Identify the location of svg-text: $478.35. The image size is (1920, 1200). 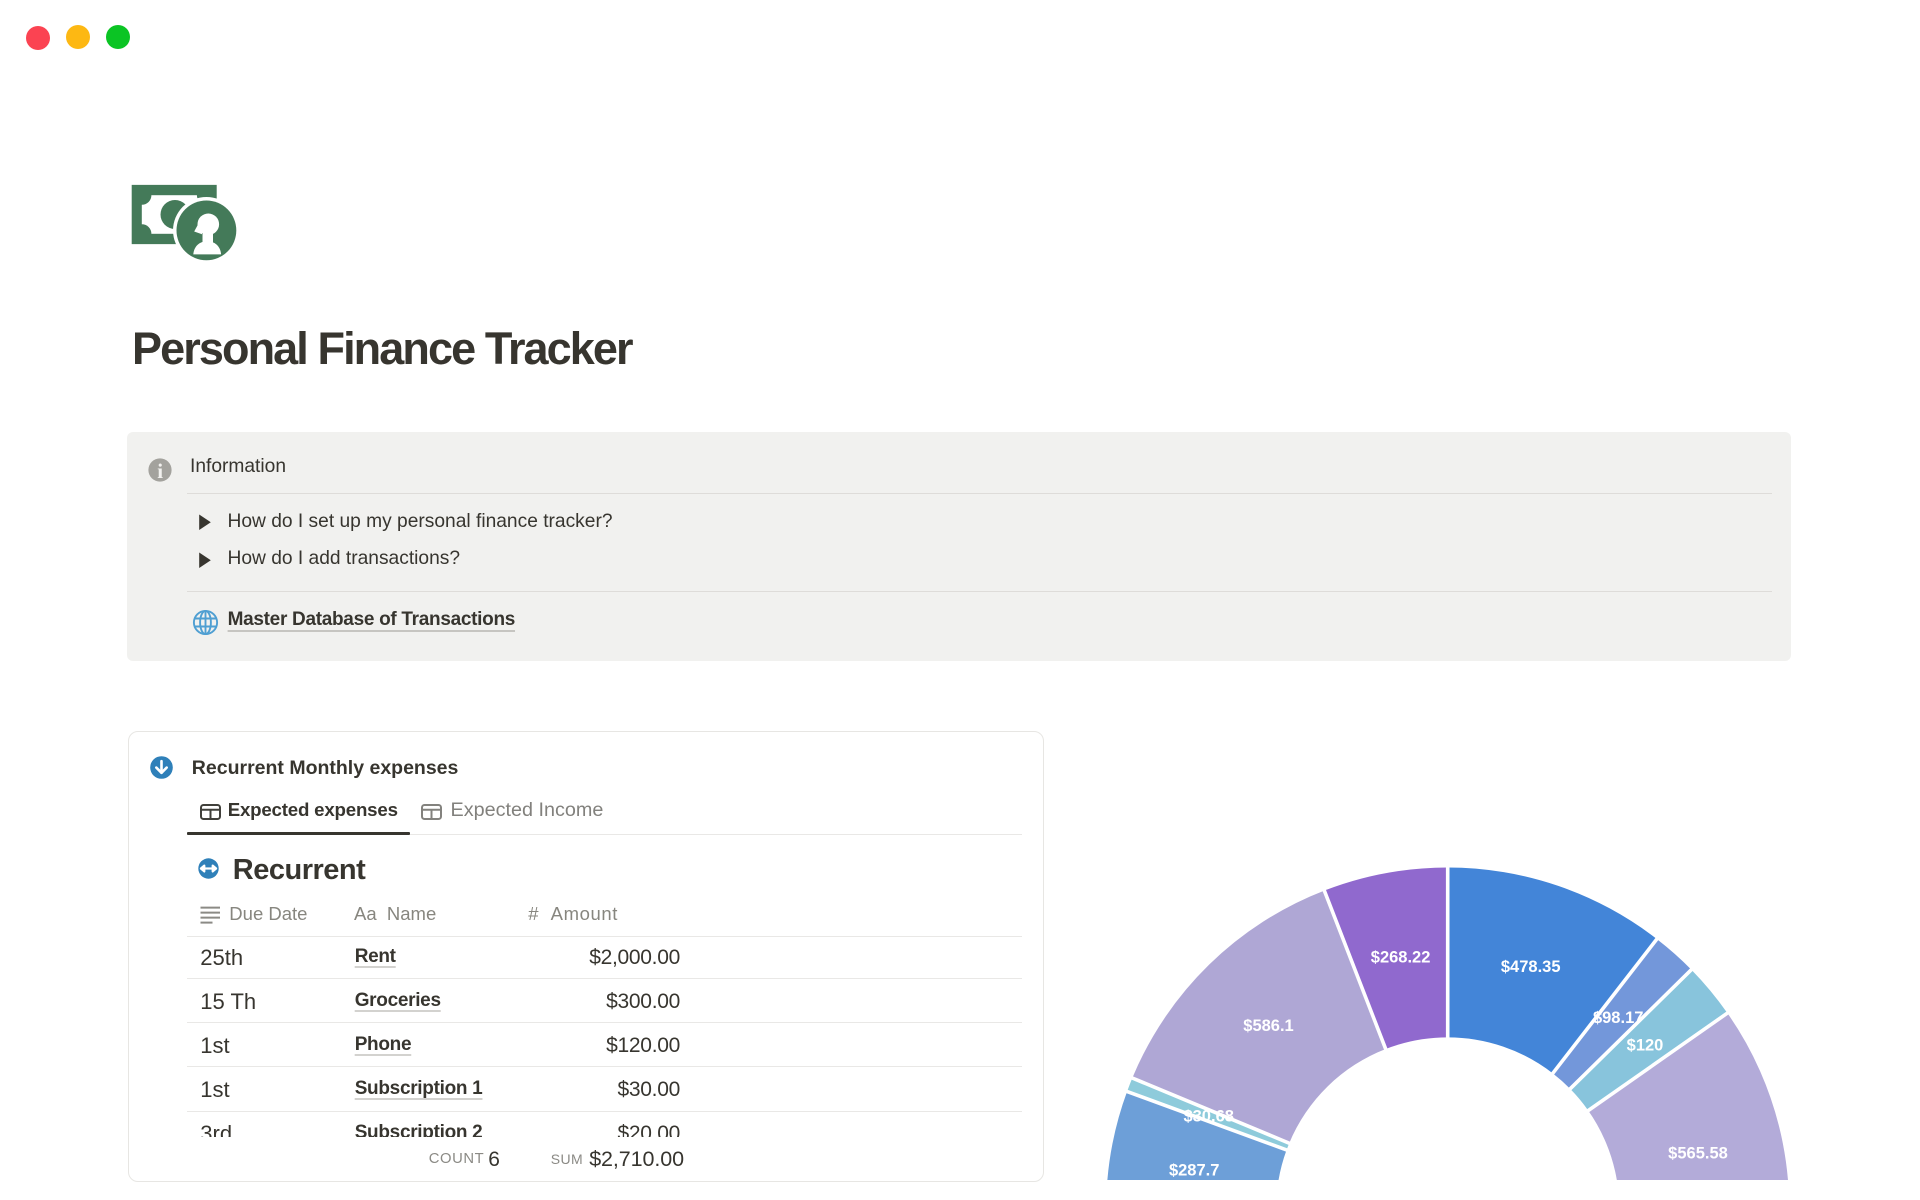
(1531, 967).